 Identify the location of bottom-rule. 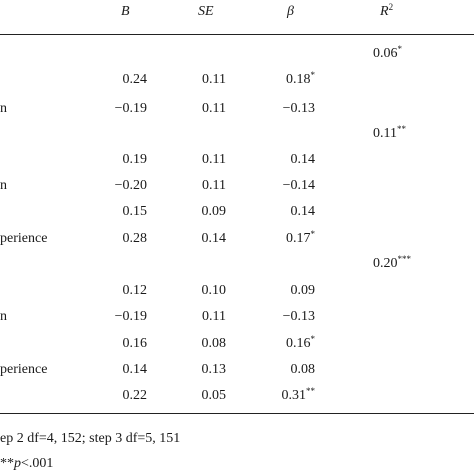
(237, 413).